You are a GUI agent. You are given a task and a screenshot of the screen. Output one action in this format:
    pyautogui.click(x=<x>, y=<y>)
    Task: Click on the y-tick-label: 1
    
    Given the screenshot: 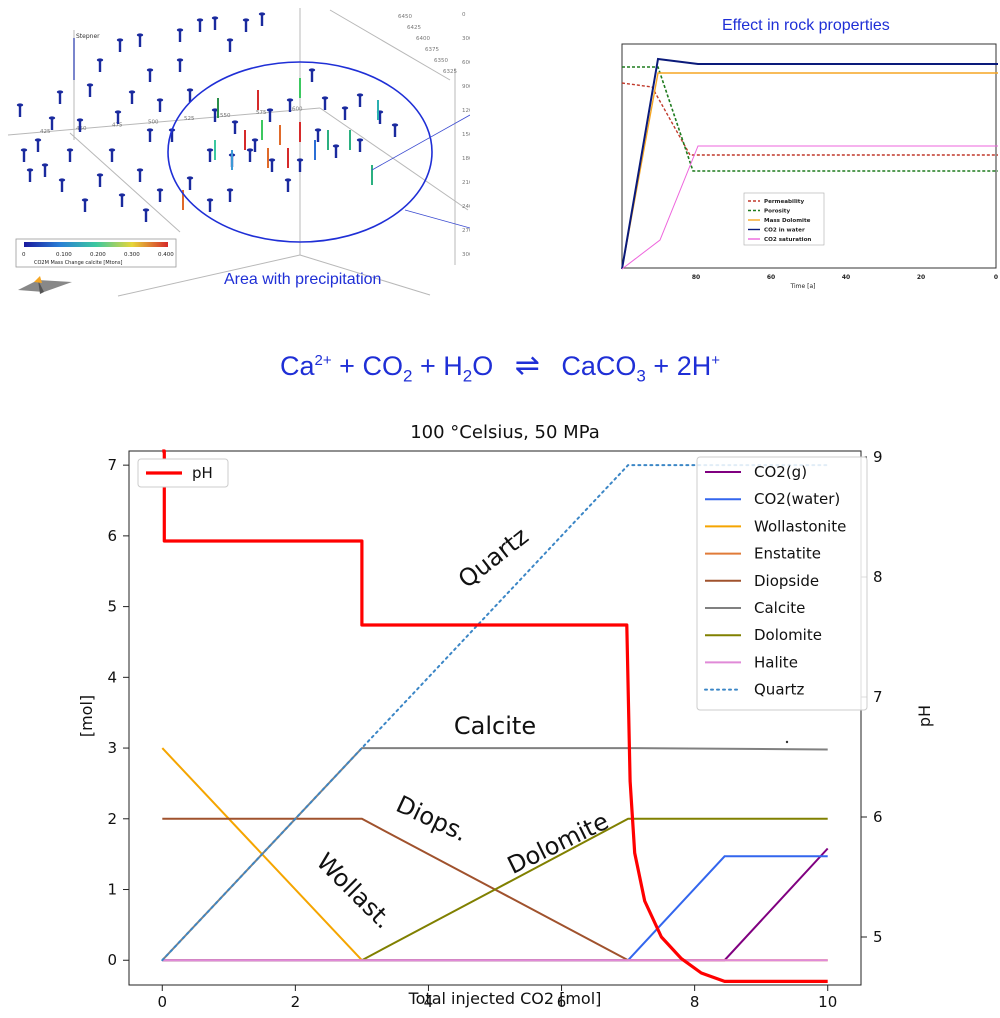 What is the action you would take?
    pyautogui.click(x=112, y=890)
    